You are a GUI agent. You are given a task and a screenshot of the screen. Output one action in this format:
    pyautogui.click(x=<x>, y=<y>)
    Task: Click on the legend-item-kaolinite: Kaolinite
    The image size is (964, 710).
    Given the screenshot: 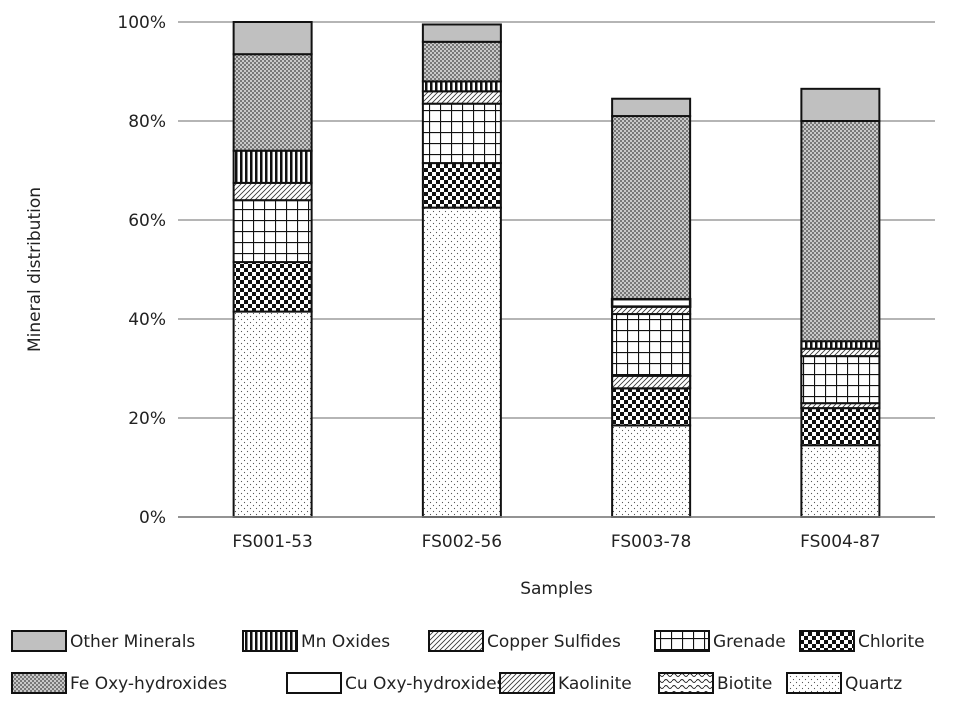 What is the action you would take?
    pyautogui.click(x=565, y=683)
    